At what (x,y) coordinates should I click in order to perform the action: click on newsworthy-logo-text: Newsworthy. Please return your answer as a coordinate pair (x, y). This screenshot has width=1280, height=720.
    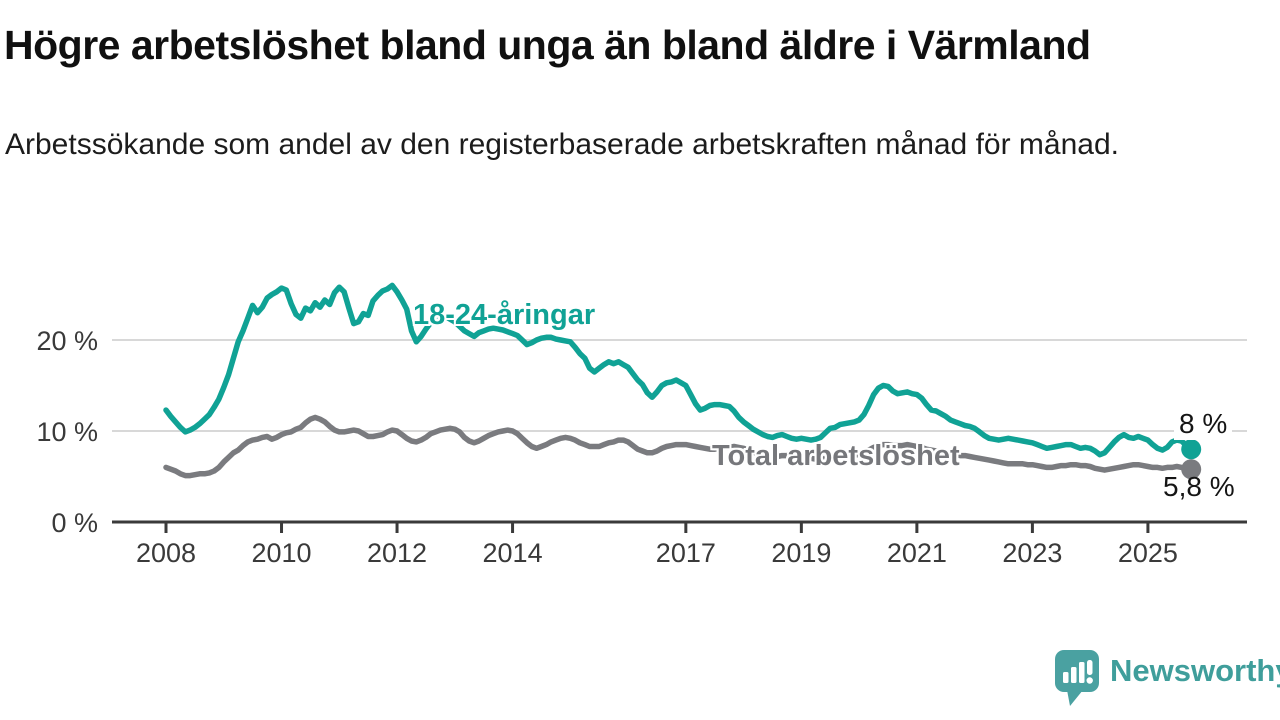
    Looking at the image, I should click on (1195, 670).